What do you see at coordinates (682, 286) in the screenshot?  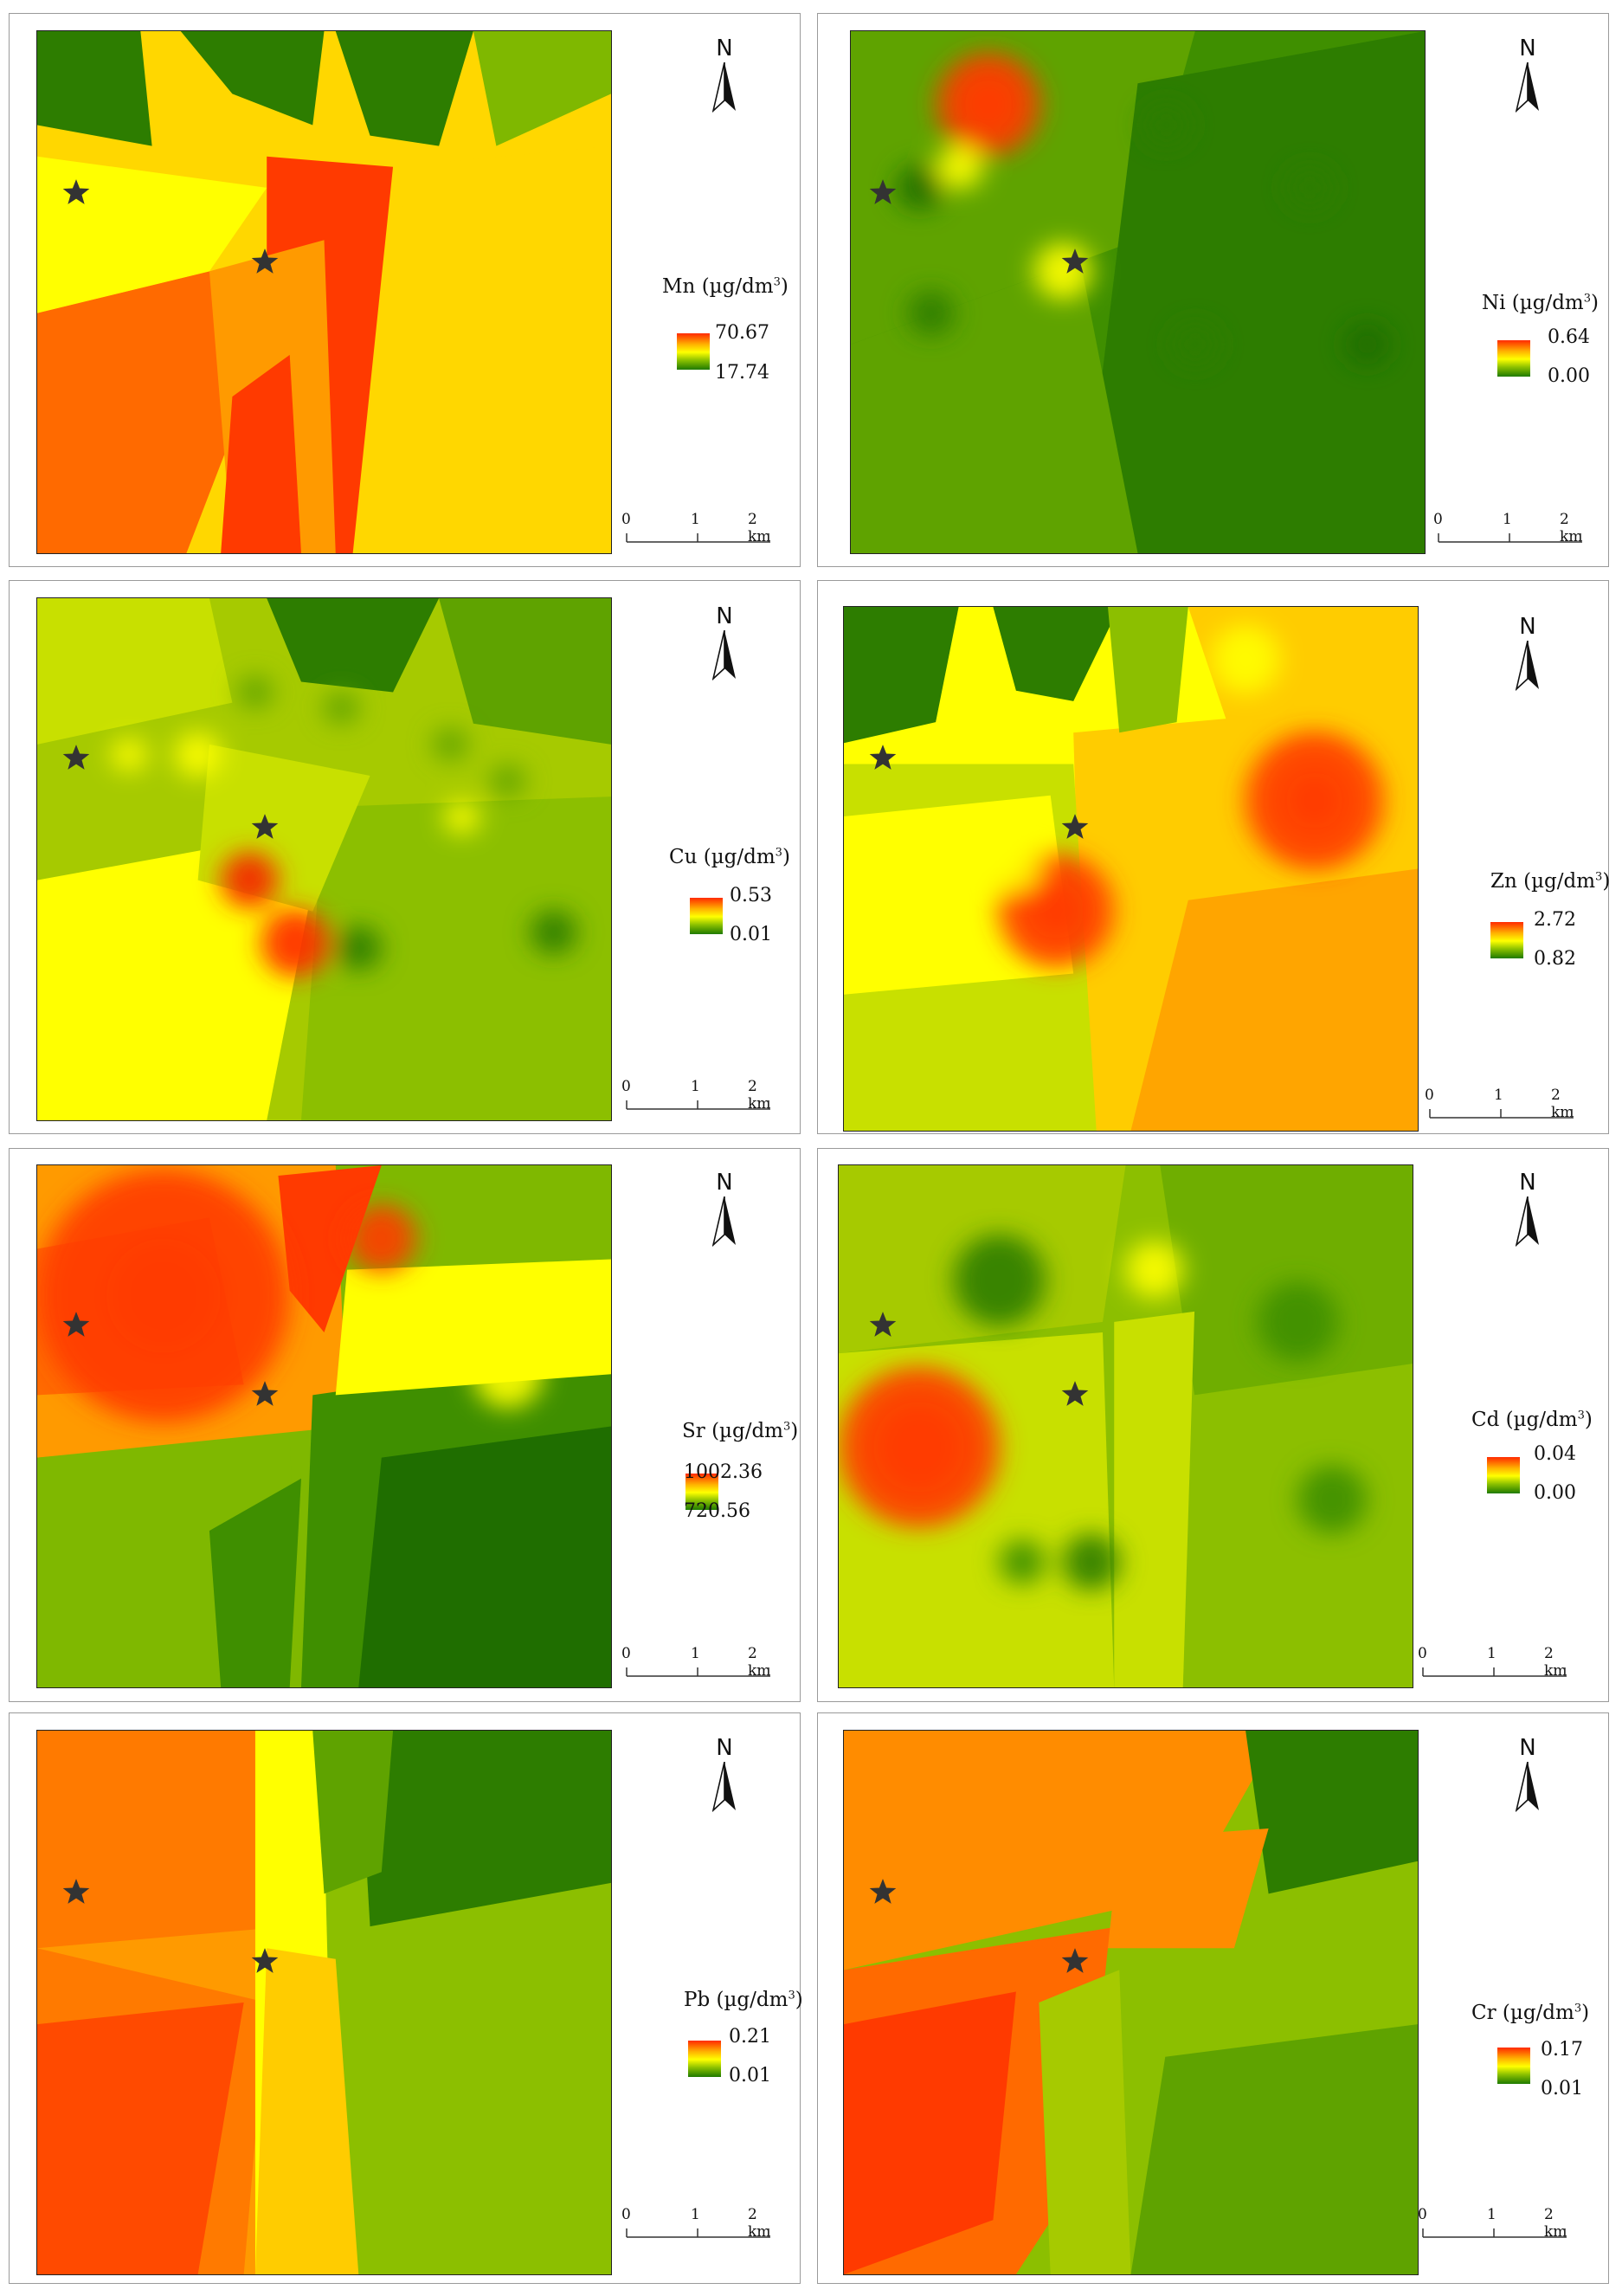 I see `legend-element: Mn` at bounding box center [682, 286].